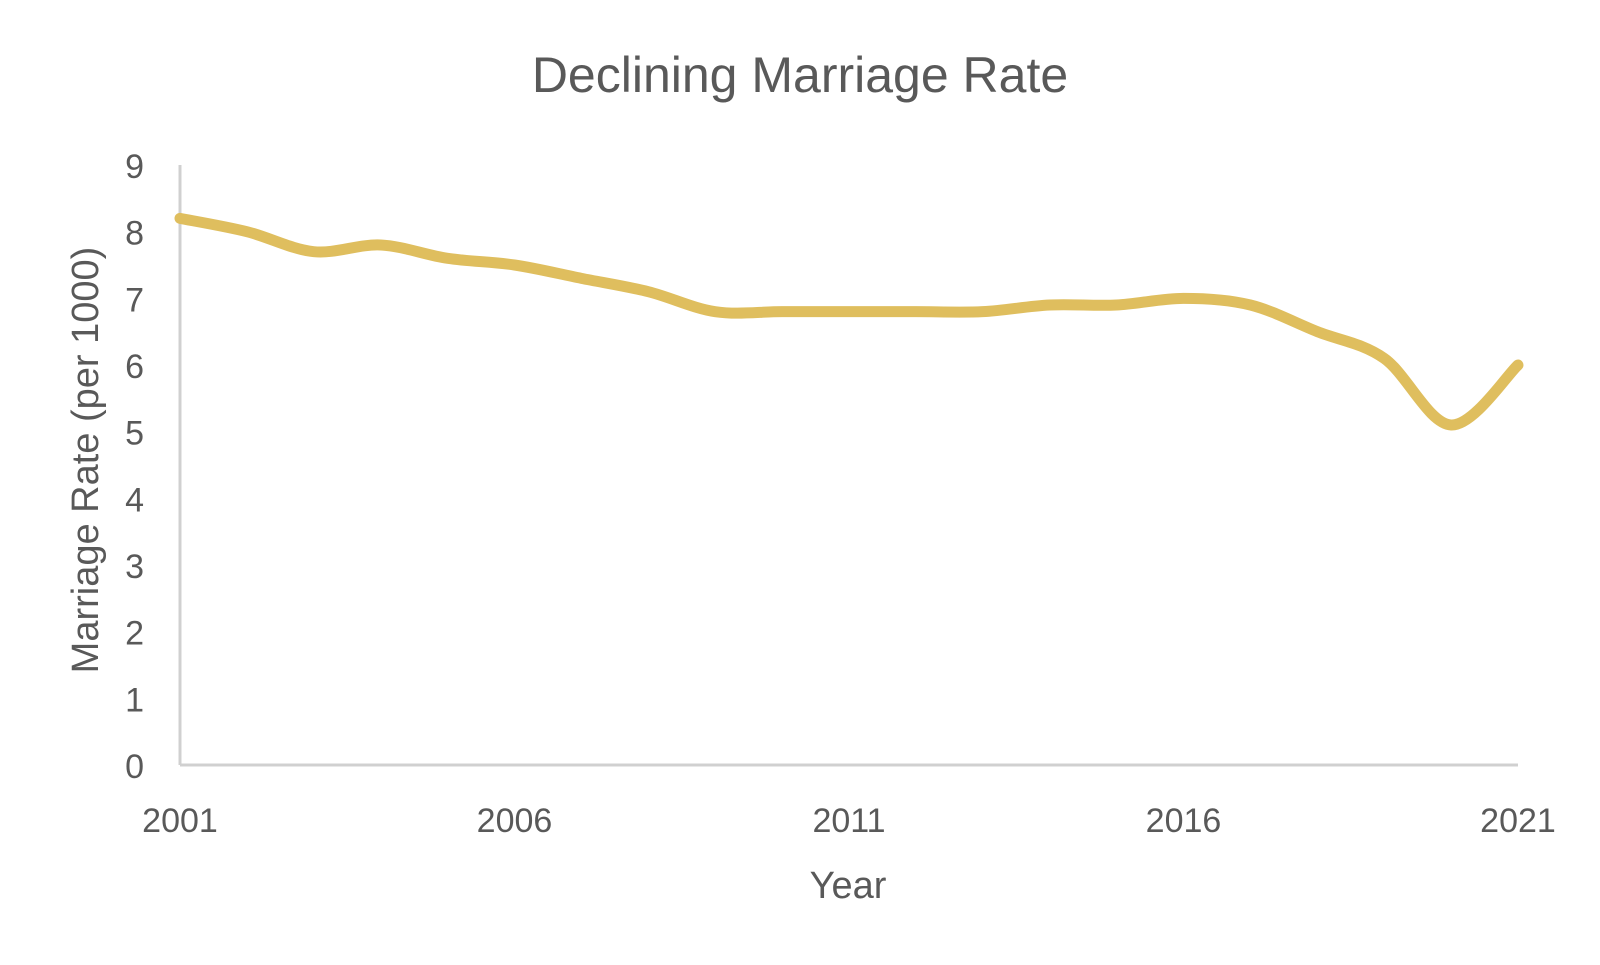 The image size is (1600, 965). What do you see at coordinates (515, 821) in the screenshot?
I see `x-tick-label: 2006` at bounding box center [515, 821].